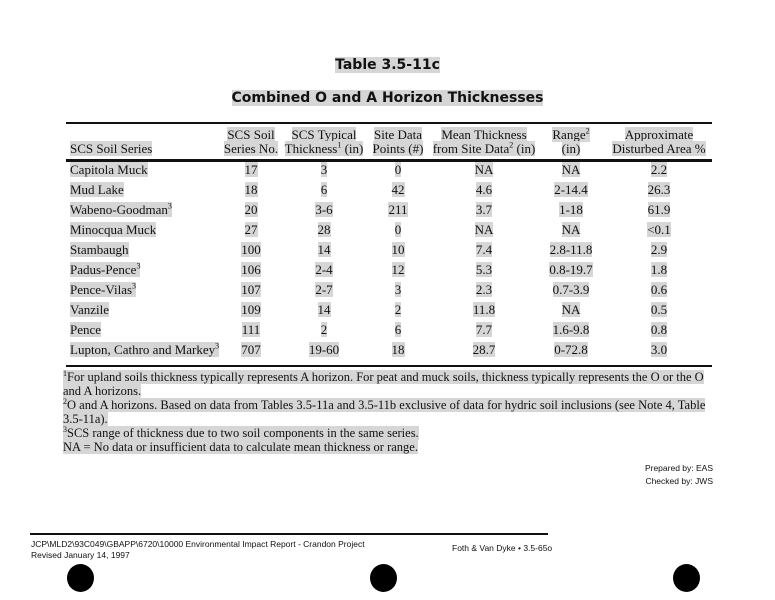  Describe the element at coordinates (389, 229) in the screenshot. I see `table-row: Minocqua Muck 27 28 0 NA NA <0.1` at that location.